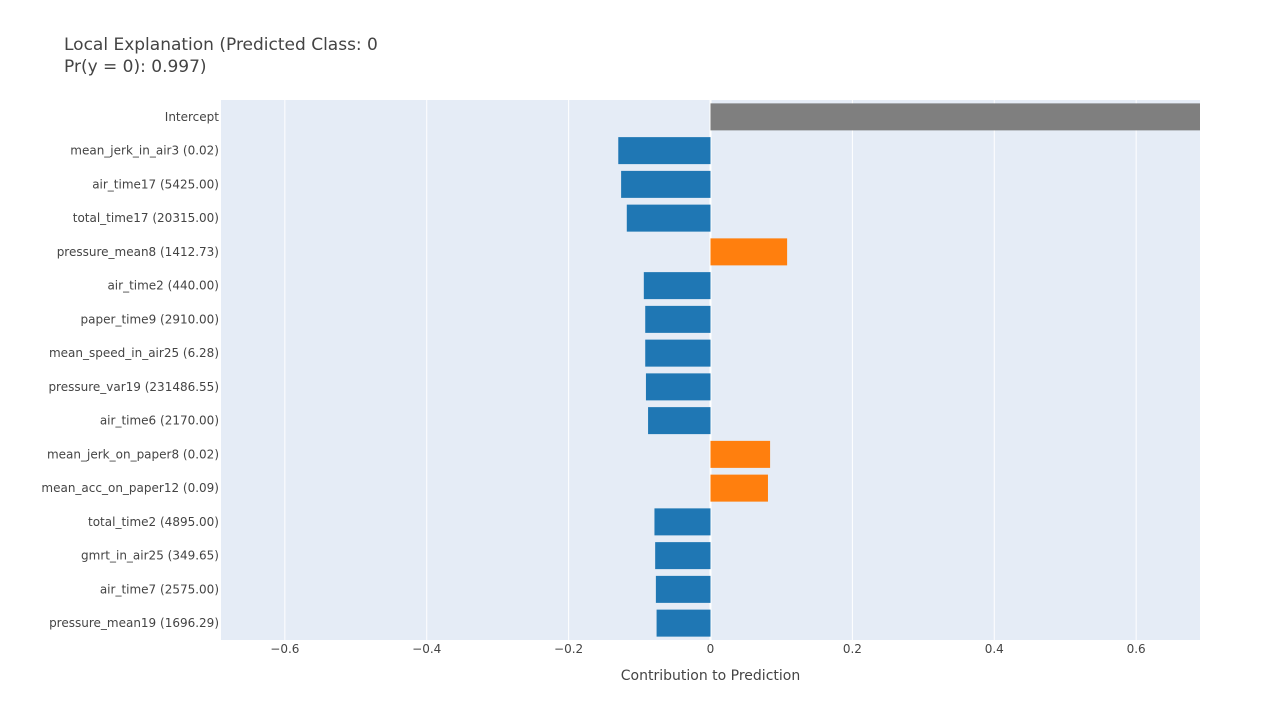 This screenshot has height=720, width=1280. I want to click on y-tick-label: total_time2 (4895.00), so click(153, 522).